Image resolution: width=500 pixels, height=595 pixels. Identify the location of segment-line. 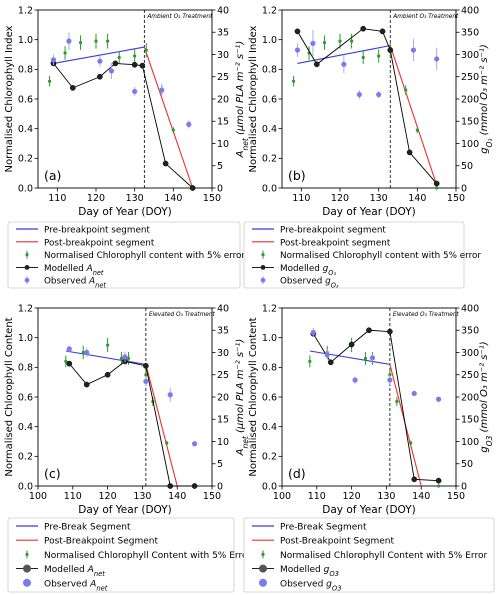
(161, 425).